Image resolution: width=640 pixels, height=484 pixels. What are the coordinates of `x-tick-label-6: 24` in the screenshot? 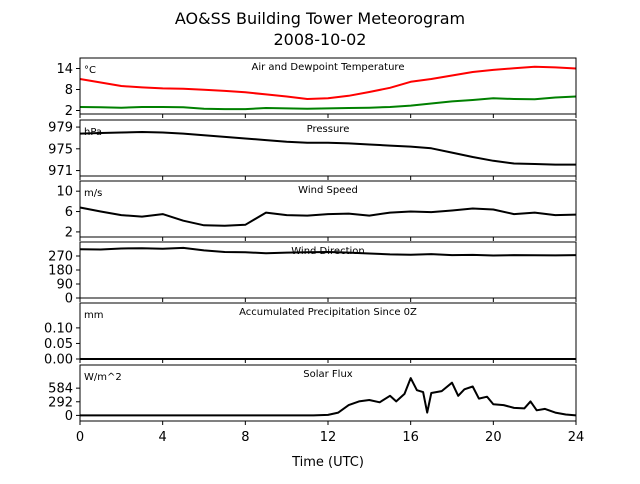 It's located at (576, 437).